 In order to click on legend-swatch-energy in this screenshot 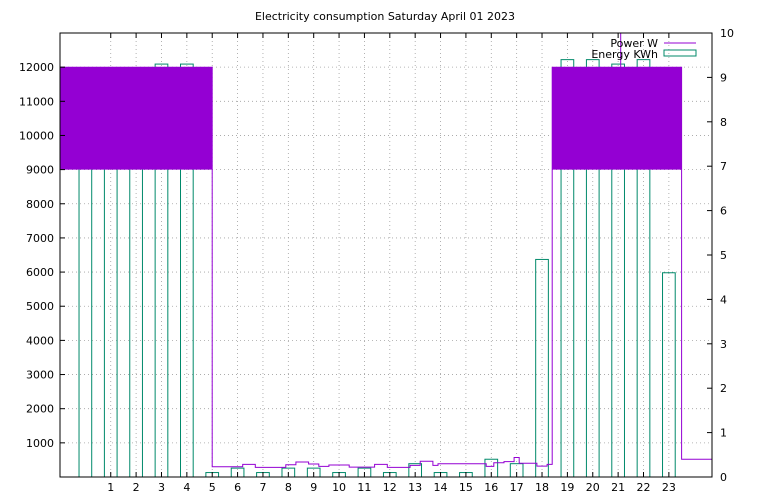, I will do `click(680, 53)`.